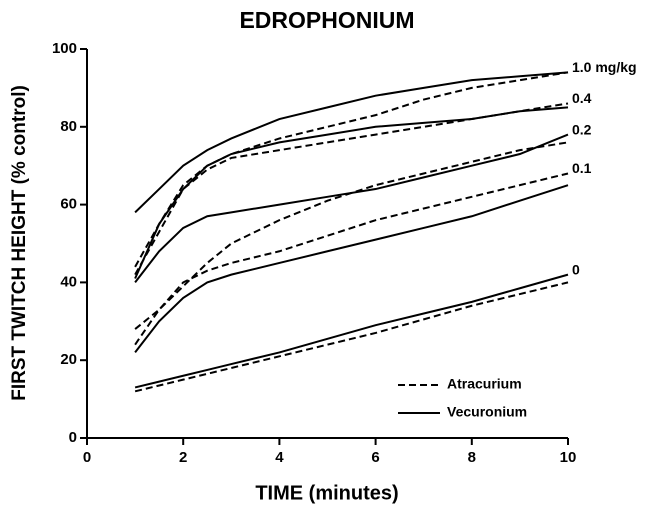  What do you see at coordinates (472, 457) in the screenshot?
I see `x-tick-label: 8` at bounding box center [472, 457].